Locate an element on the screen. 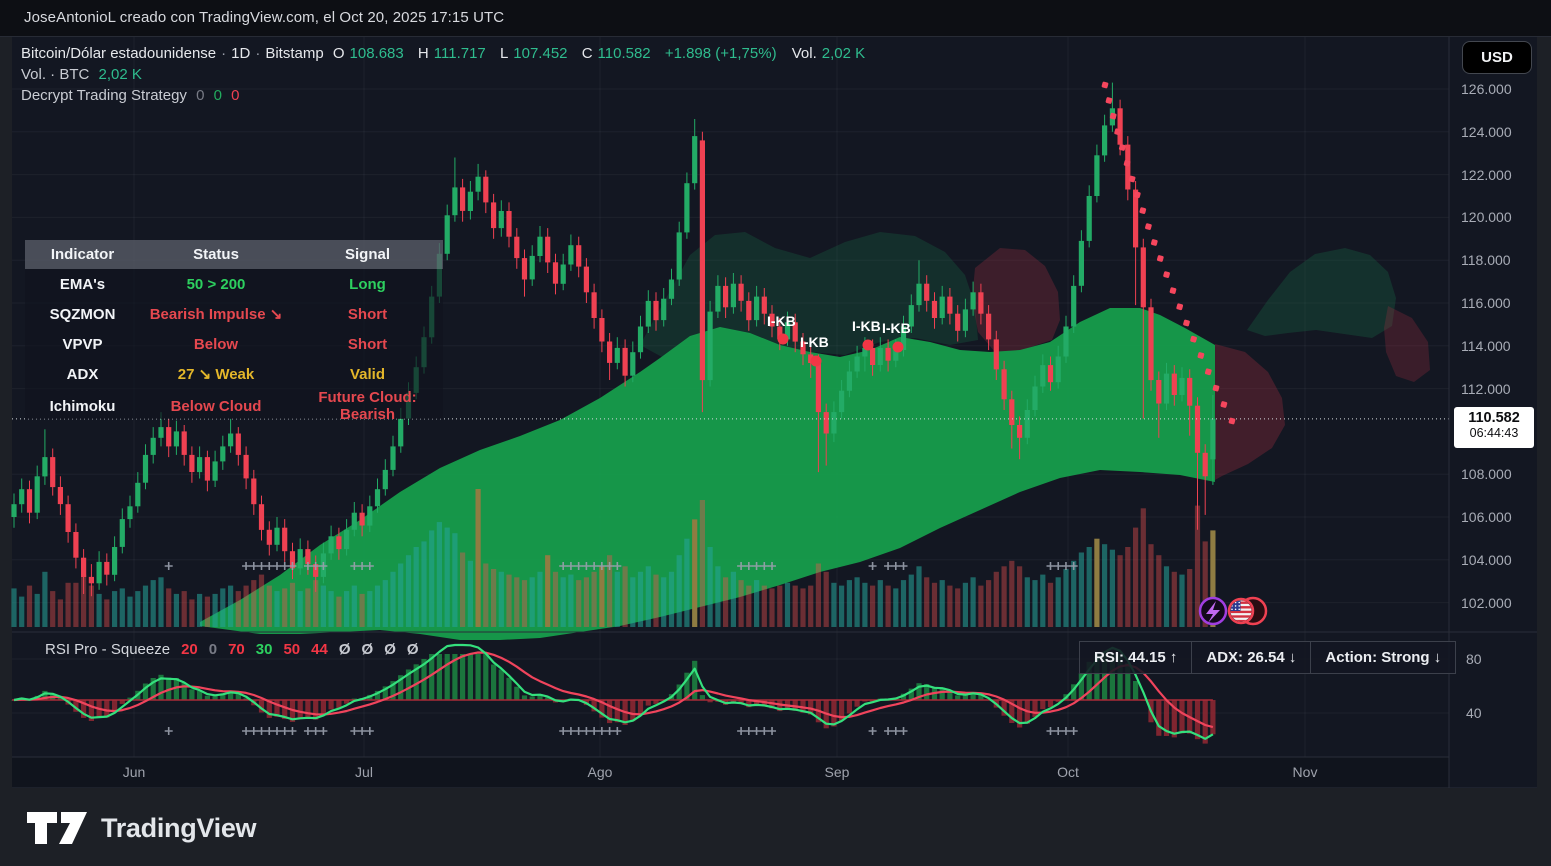  price-tick-label: 104.000 is located at coordinates (1486, 559).